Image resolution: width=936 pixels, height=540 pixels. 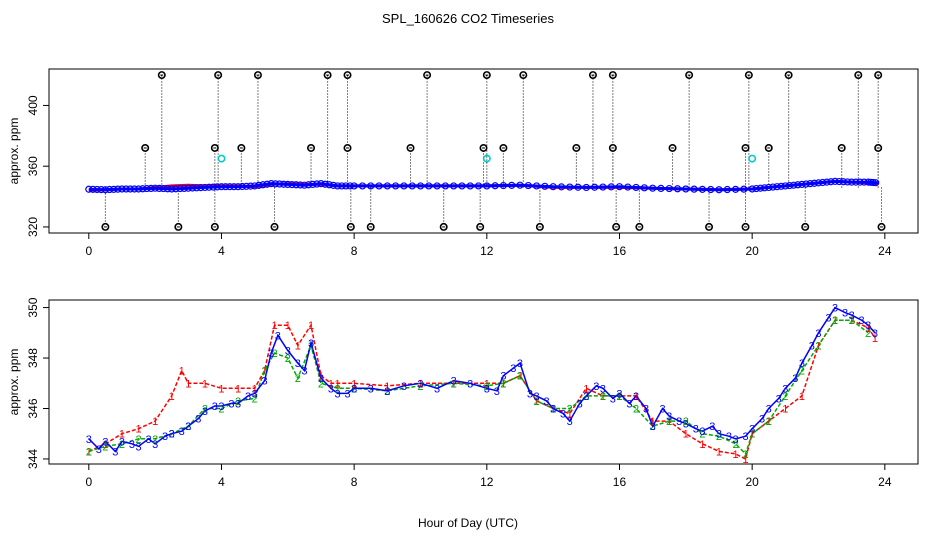 What do you see at coordinates (752, 482) in the screenshot?
I see `x-tick-label: 20` at bounding box center [752, 482].